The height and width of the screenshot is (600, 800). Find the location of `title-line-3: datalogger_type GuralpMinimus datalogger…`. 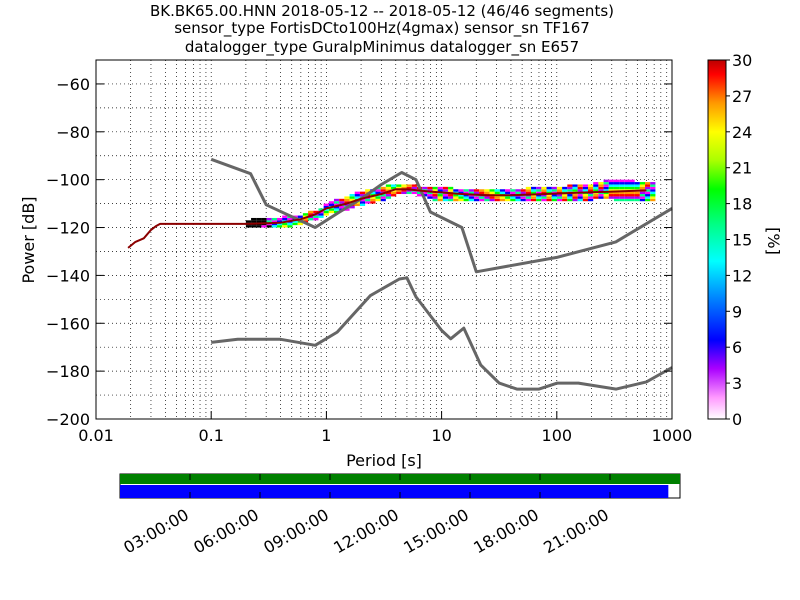

title-line-3: datalogger_type GuralpMinimus datalogger… is located at coordinates (382, 47).